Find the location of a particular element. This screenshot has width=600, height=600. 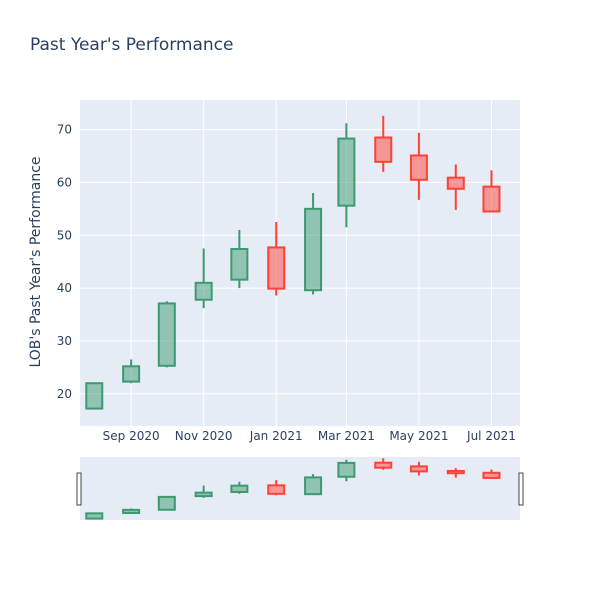

y-tick-label: 30 is located at coordinates (64, 341).